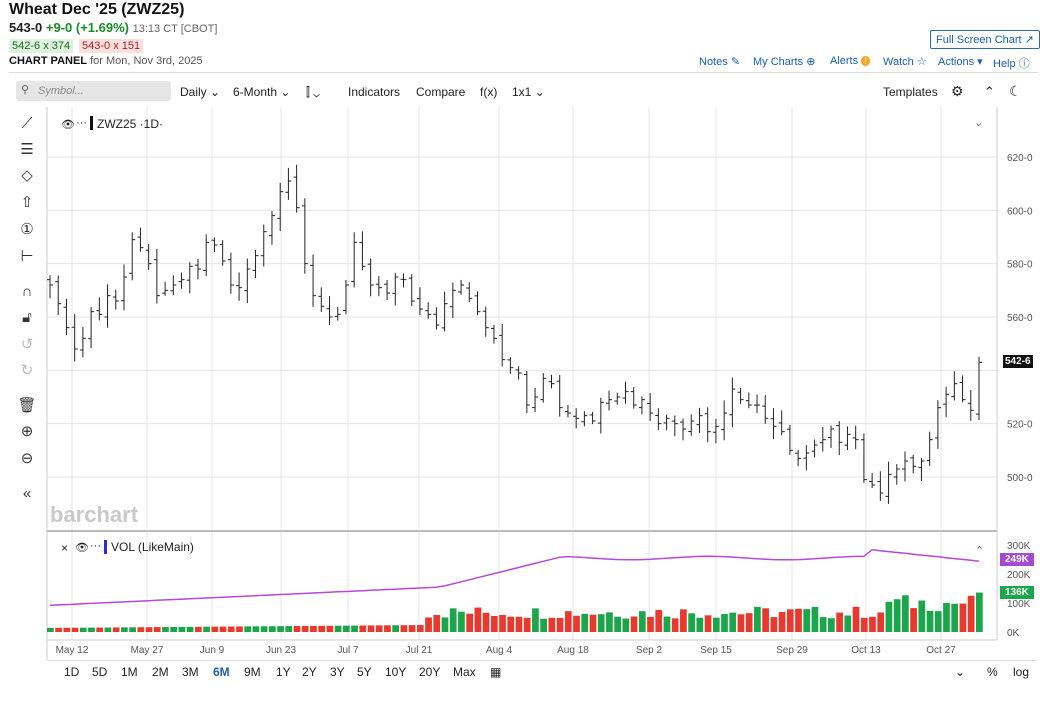  What do you see at coordinates (27, 123) in the screenshot?
I see `trendline-tool-icon: ⟋` at bounding box center [27, 123].